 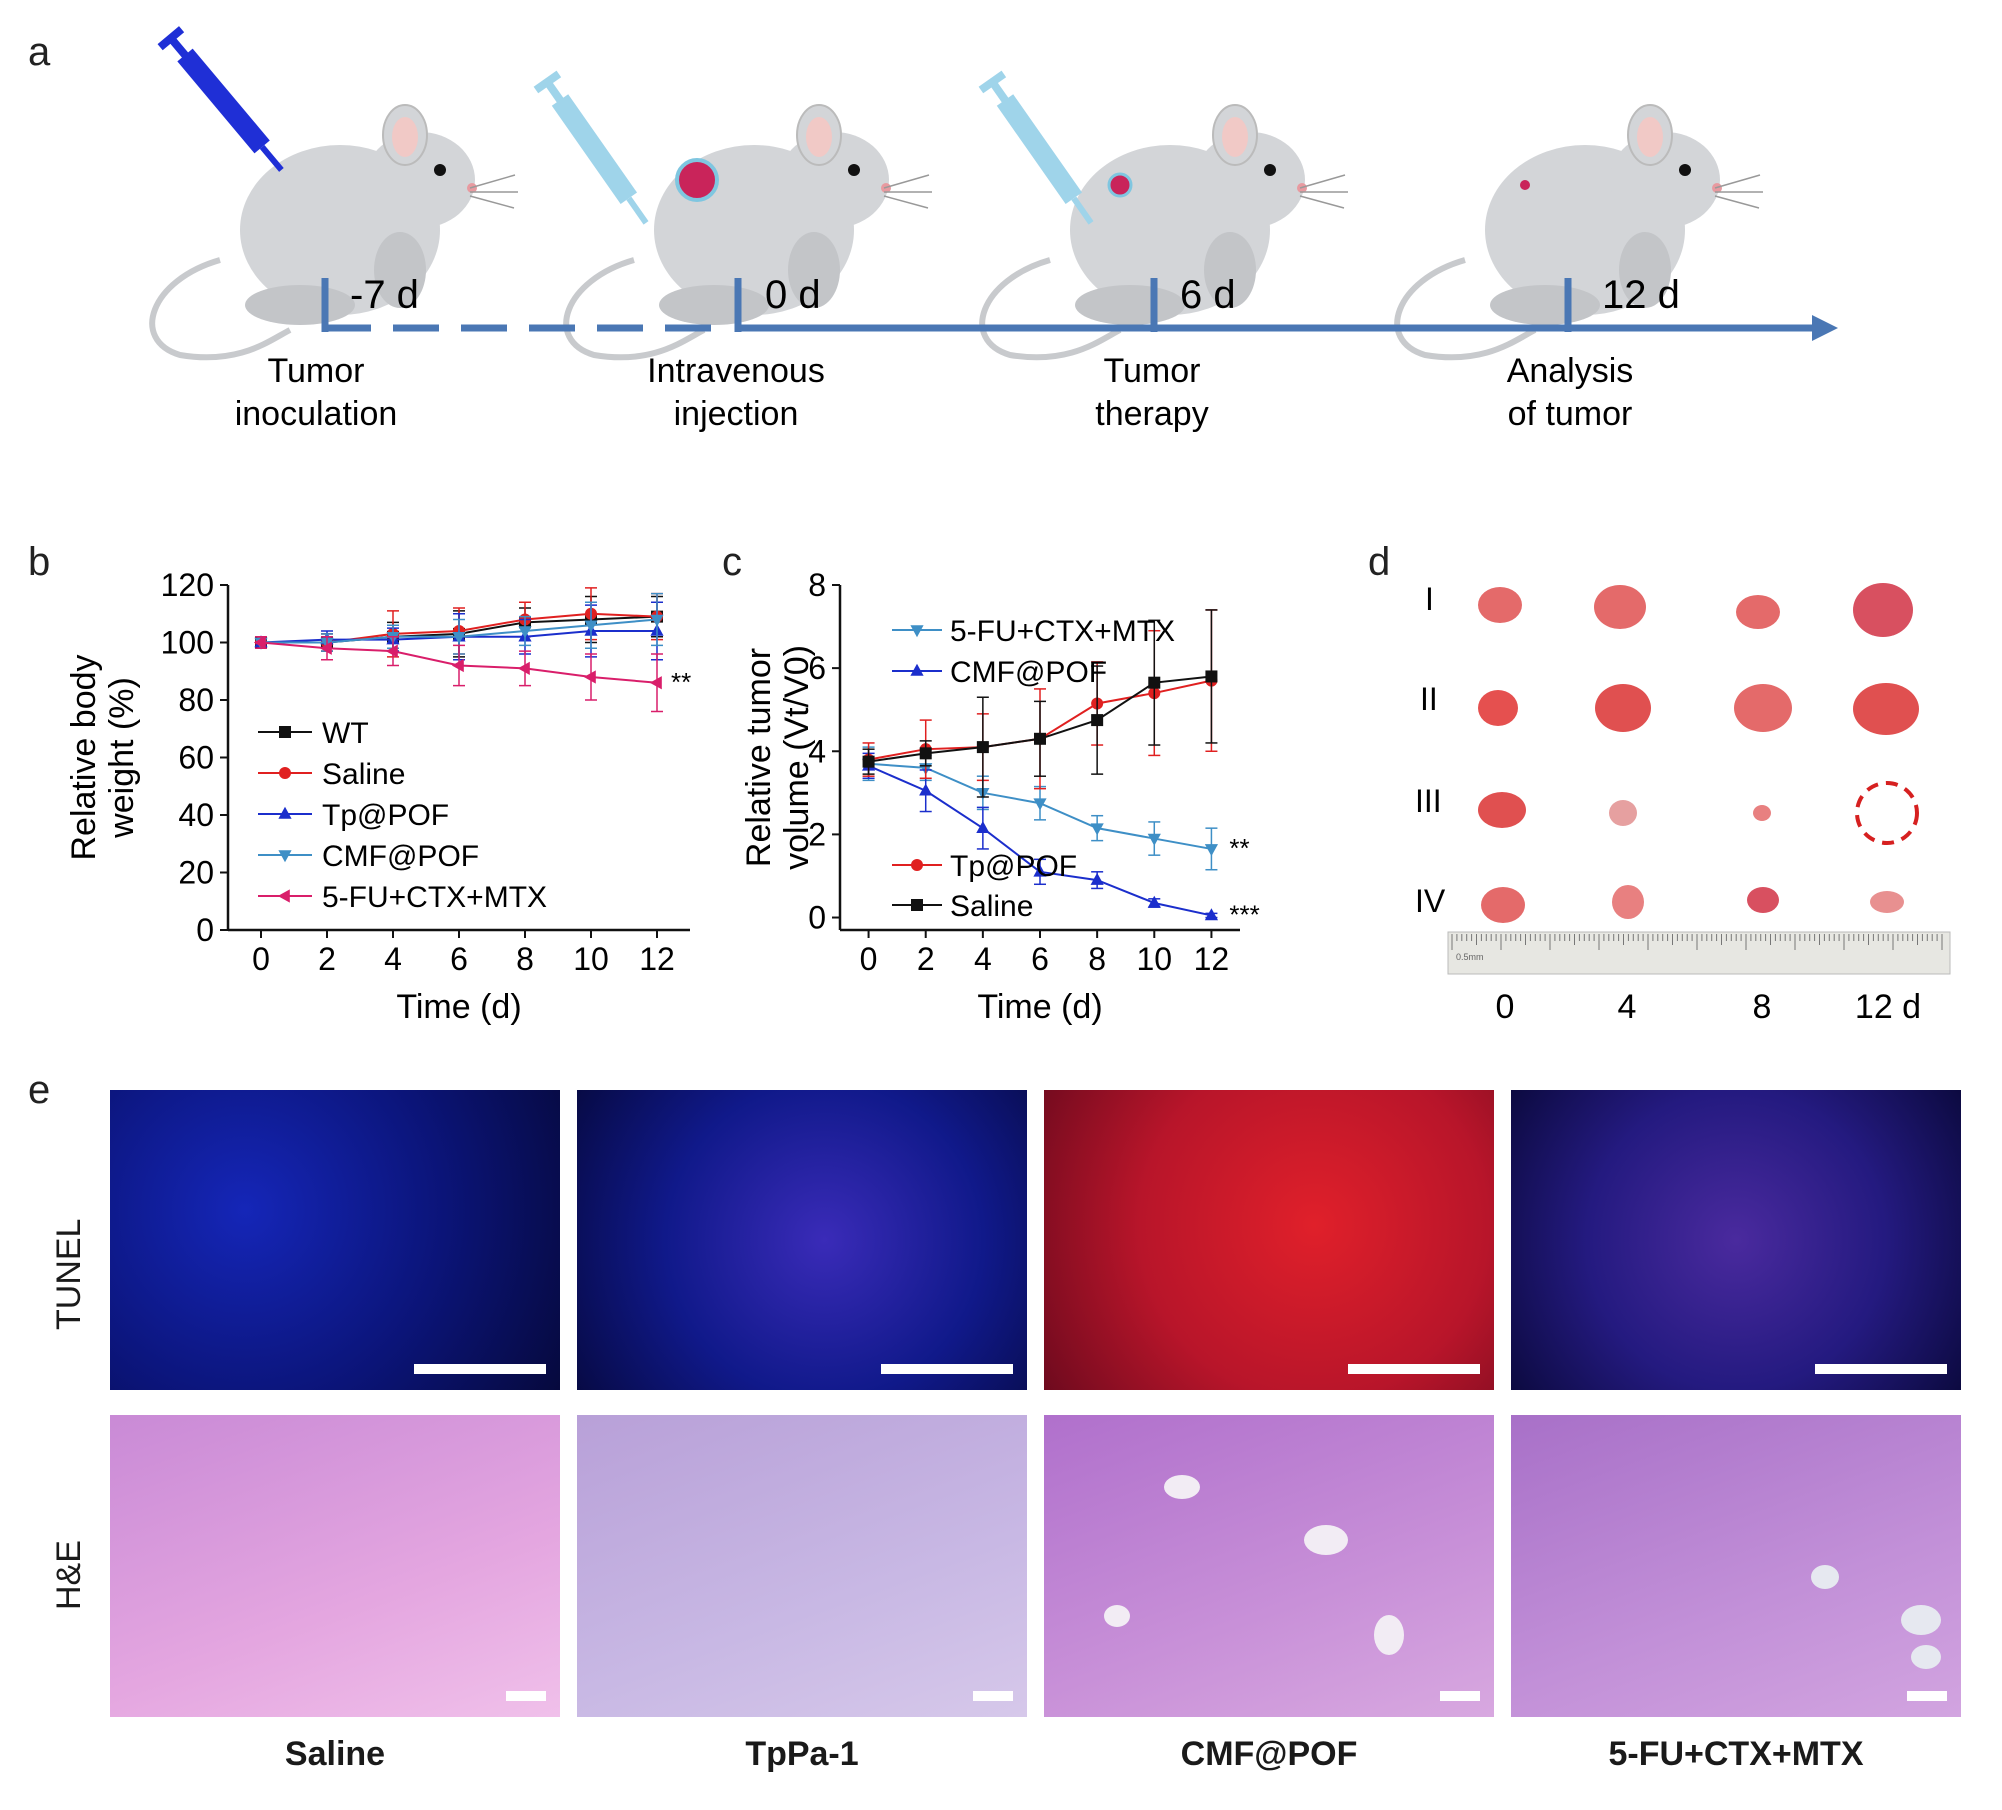 What do you see at coordinates (759, 757) in the screenshot?
I see `y-axis-label: Relative tumor` at bounding box center [759, 757].